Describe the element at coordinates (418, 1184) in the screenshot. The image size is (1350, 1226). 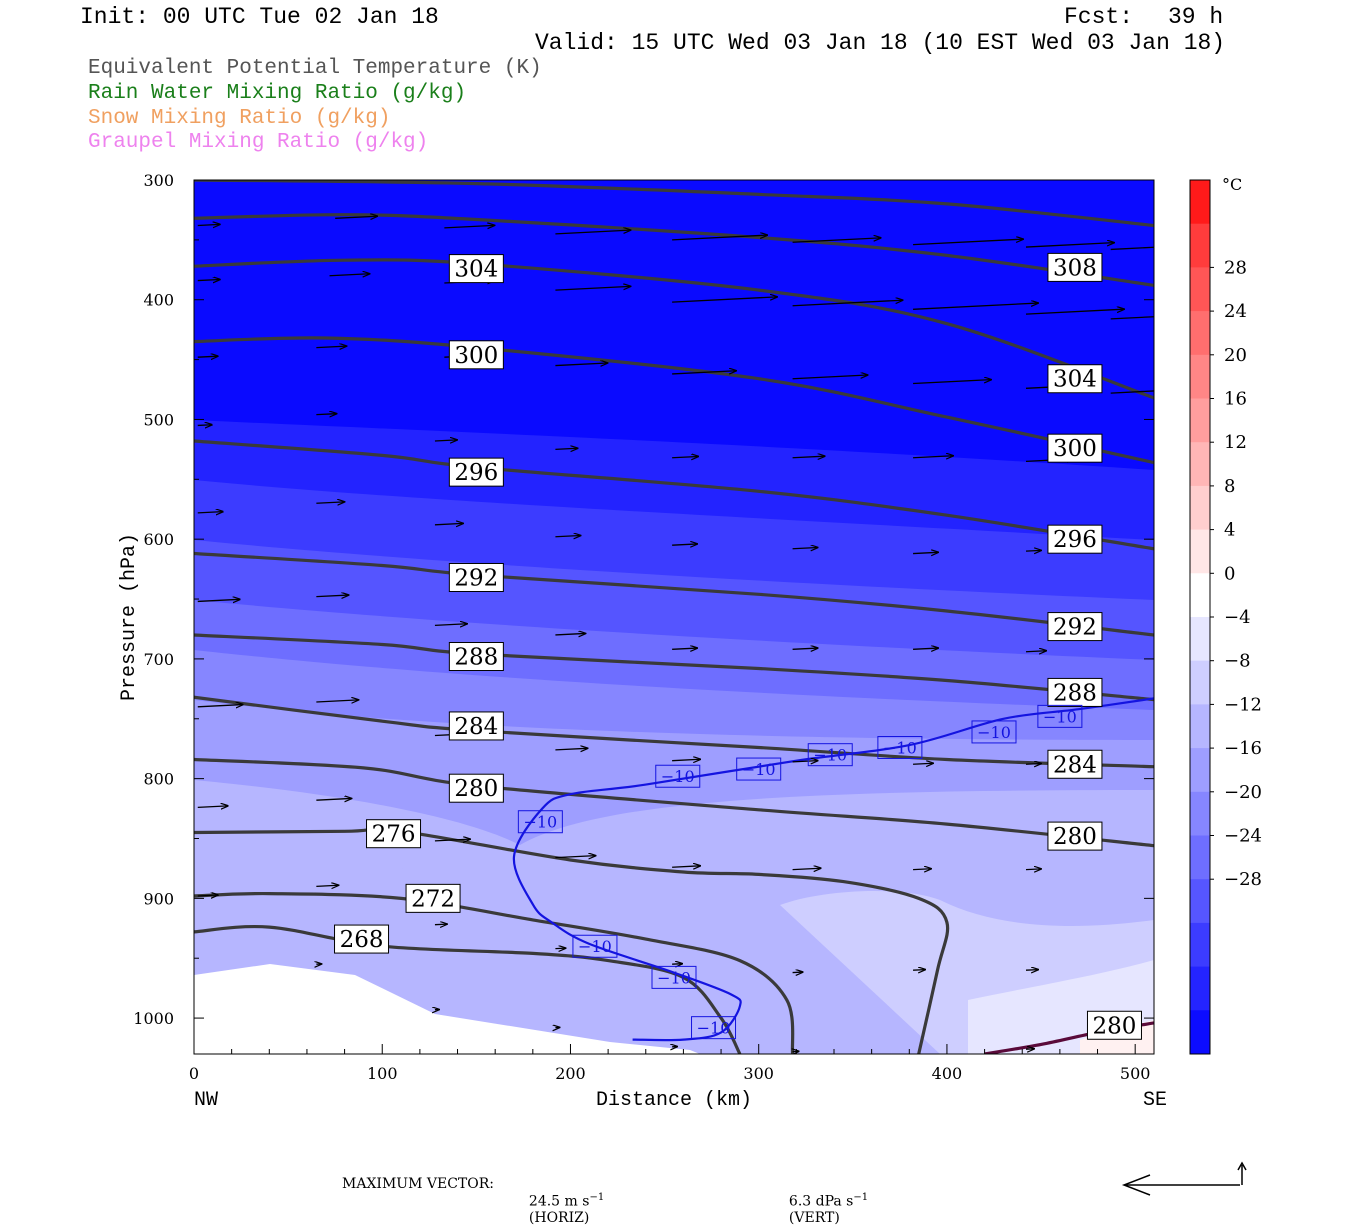
I see `max-vector-label: MAXIMUM VECTOR:` at that location.